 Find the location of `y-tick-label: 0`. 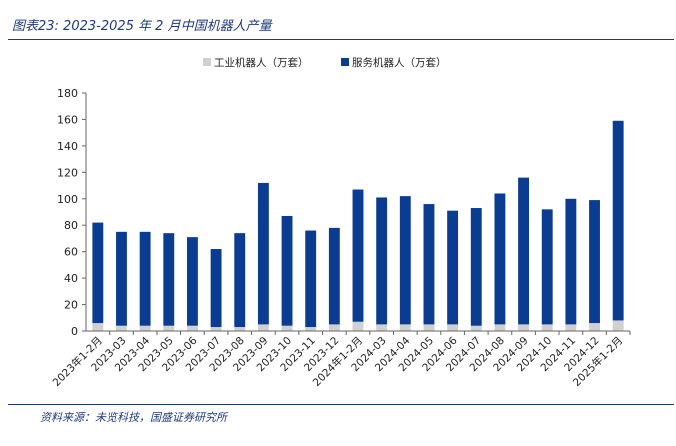

y-tick-label: 0 is located at coordinates (74, 331).